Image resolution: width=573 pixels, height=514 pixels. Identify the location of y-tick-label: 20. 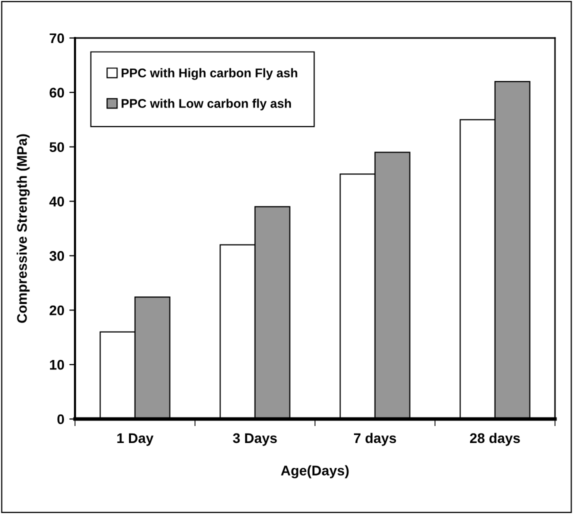
(57, 310).